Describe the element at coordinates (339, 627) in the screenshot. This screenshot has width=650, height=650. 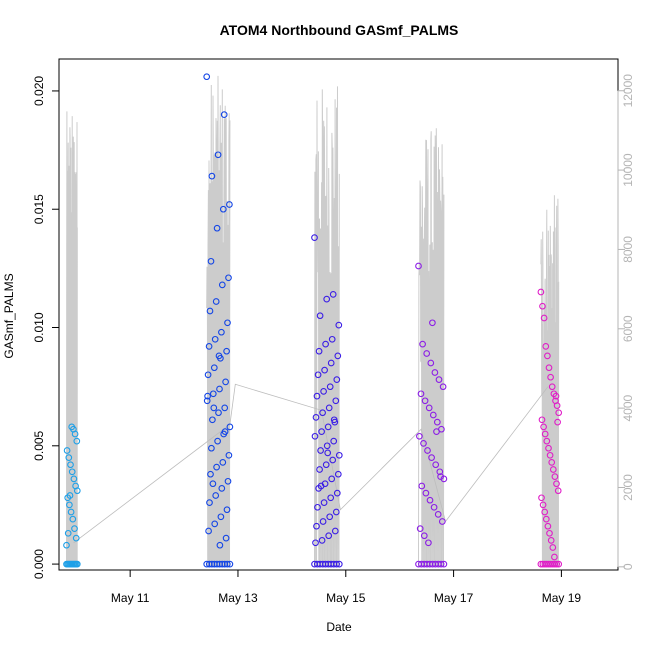
I see `x-axis-label: Date` at that location.